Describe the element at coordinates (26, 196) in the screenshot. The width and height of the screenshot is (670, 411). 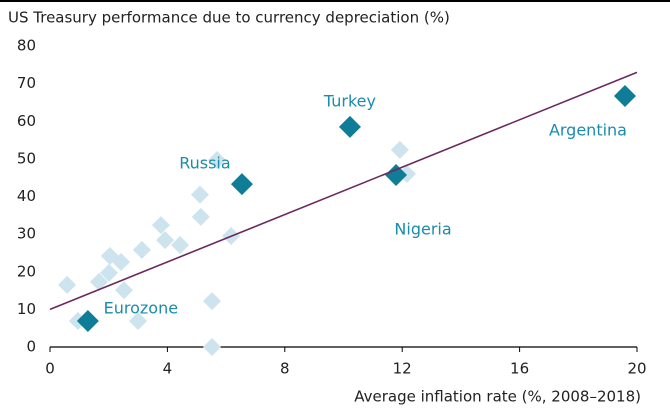
I see `y-tick-label: 40` at that location.